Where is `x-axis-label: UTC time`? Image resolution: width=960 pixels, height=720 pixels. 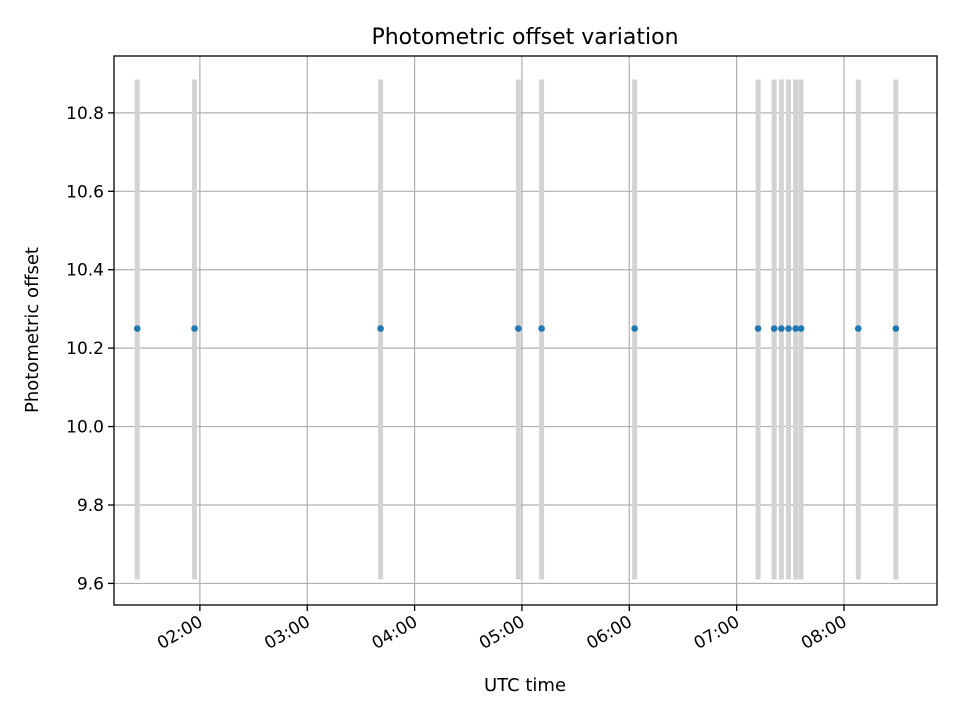 x-axis-label: UTC time is located at coordinates (525, 685).